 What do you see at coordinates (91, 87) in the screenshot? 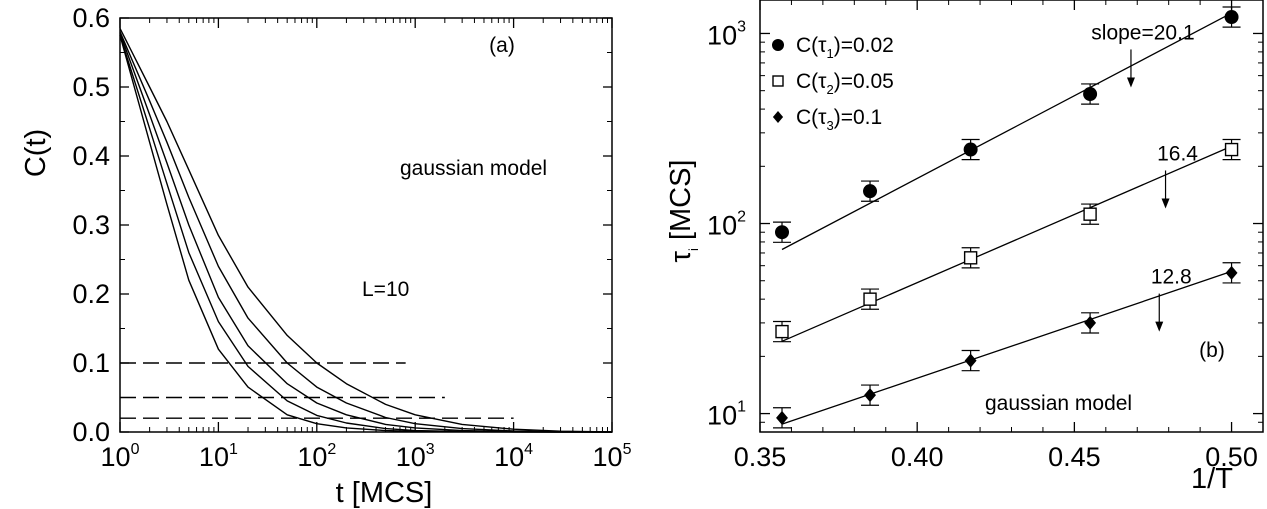
I see `y-tick-label: 0.5` at bounding box center [91, 87].